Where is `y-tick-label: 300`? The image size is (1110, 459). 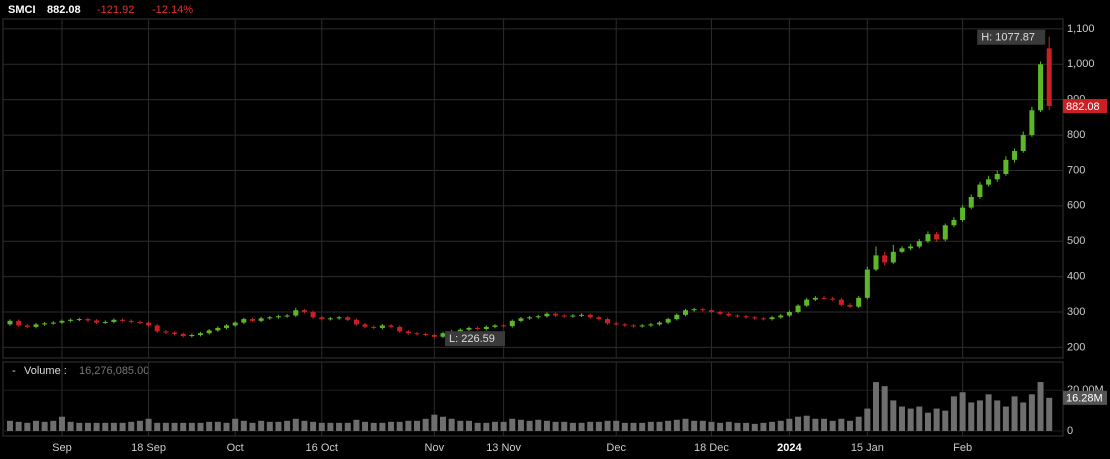 y-tick-label: 300 is located at coordinates (1076, 312).